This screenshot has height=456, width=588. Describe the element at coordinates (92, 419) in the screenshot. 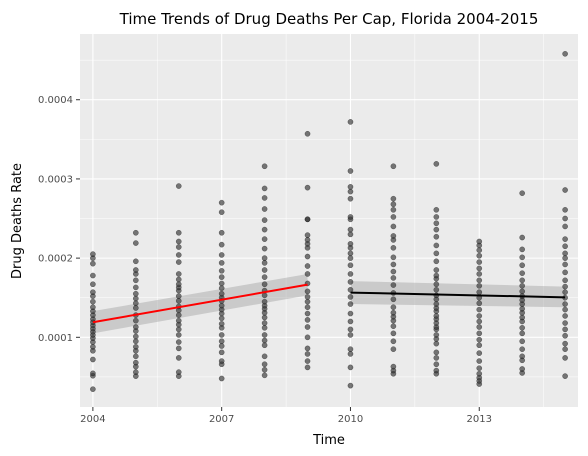

I see `x-tick-label: 2004` at that location.